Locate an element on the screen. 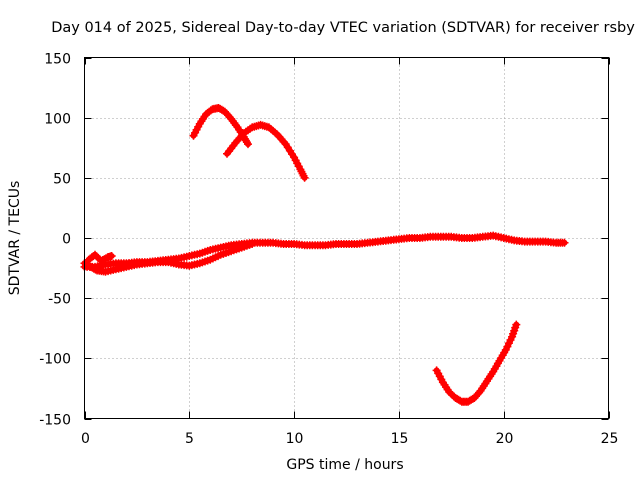 Image resolution: width=640 pixels, height=480 pixels. y-tick-label: -50 is located at coordinates (59, 300).